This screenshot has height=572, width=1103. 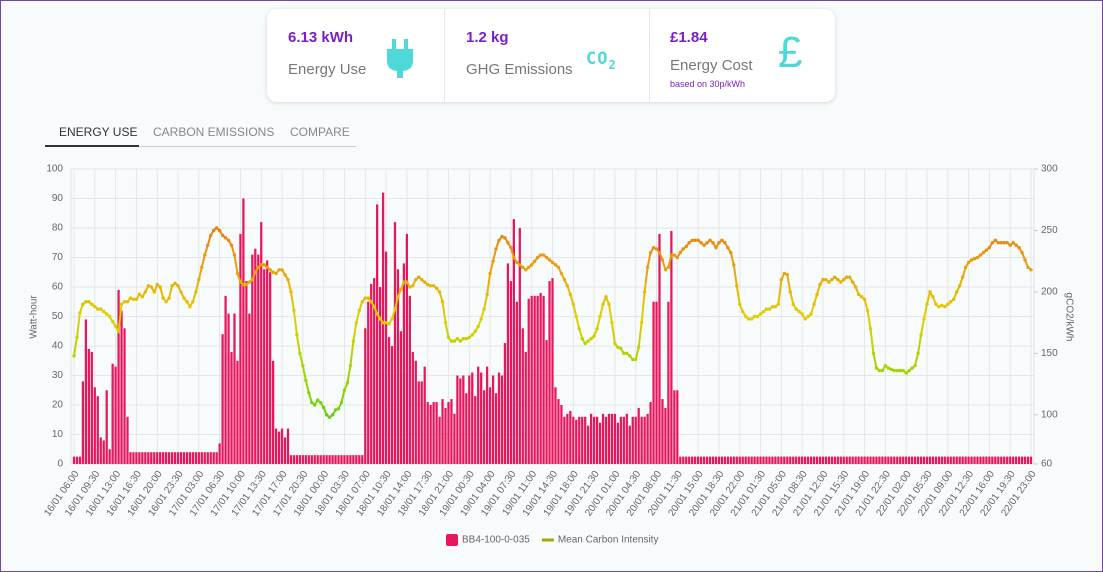 I want to click on y-tick-label: 100, so click(x=54, y=169).